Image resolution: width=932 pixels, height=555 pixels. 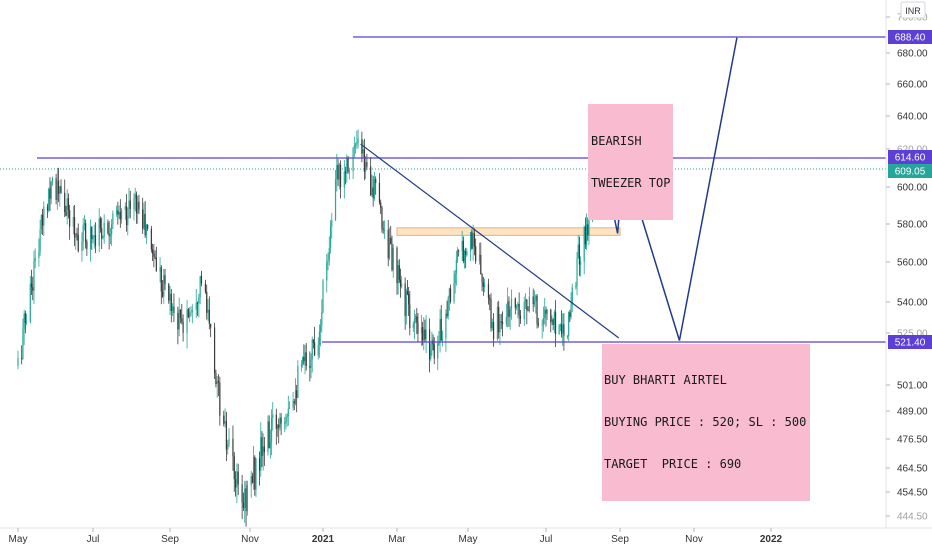 What do you see at coordinates (910, 37) in the screenshot?
I see `price-badge: 688.40` at bounding box center [910, 37].